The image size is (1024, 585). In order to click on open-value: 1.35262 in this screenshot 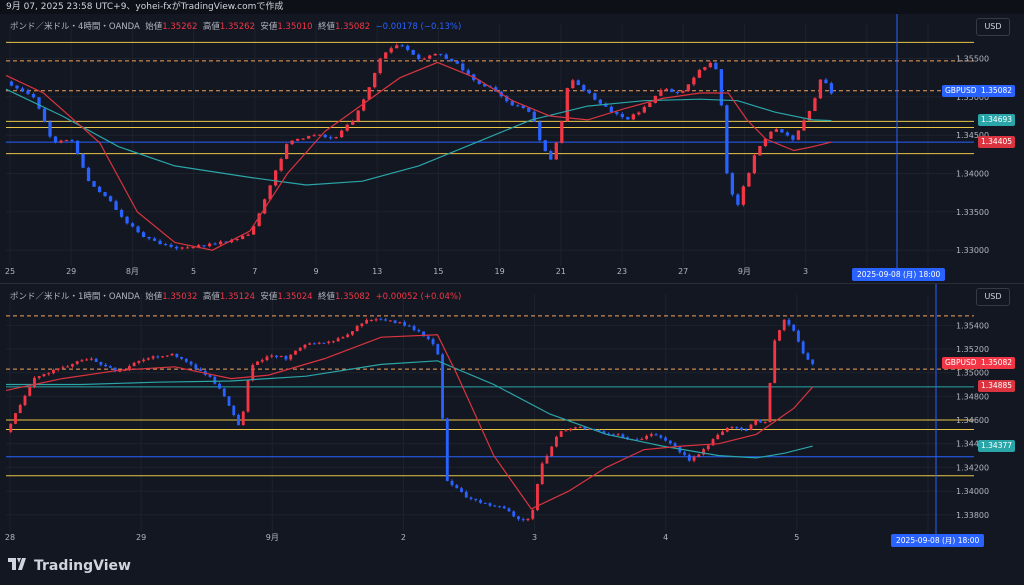, I will do `click(180, 27)`.